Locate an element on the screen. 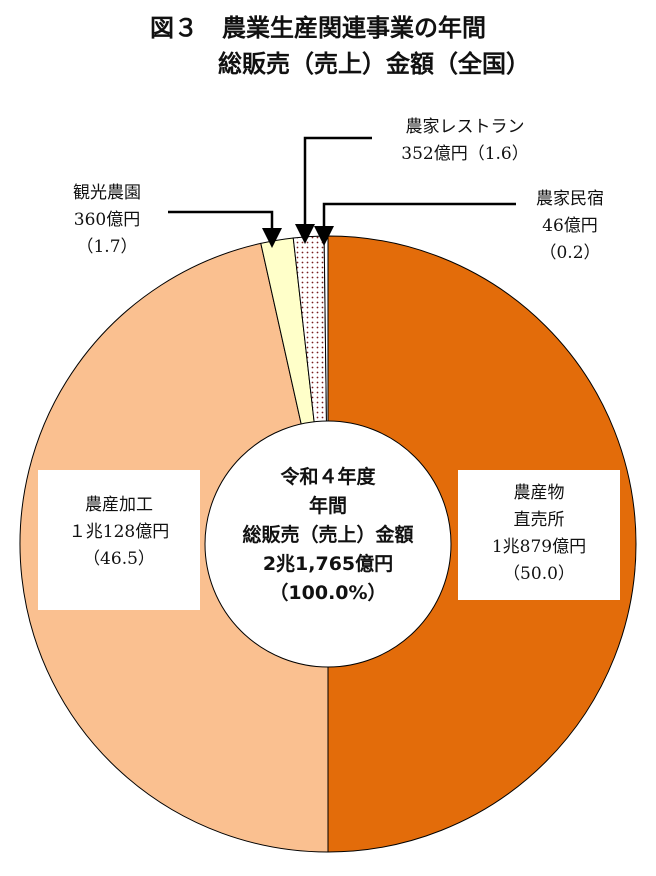  slice-label-direct-sales: 農産物 直売所 1兆879億円 （50.0） is located at coordinates (539, 535).